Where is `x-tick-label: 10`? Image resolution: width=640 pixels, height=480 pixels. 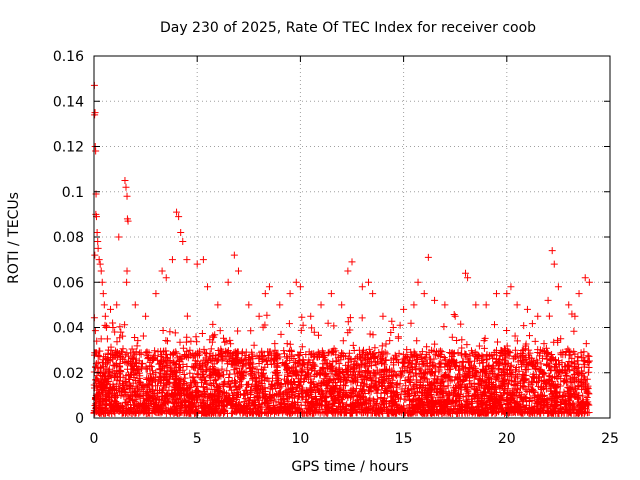
x-tick-label: 10 is located at coordinates (300, 439).